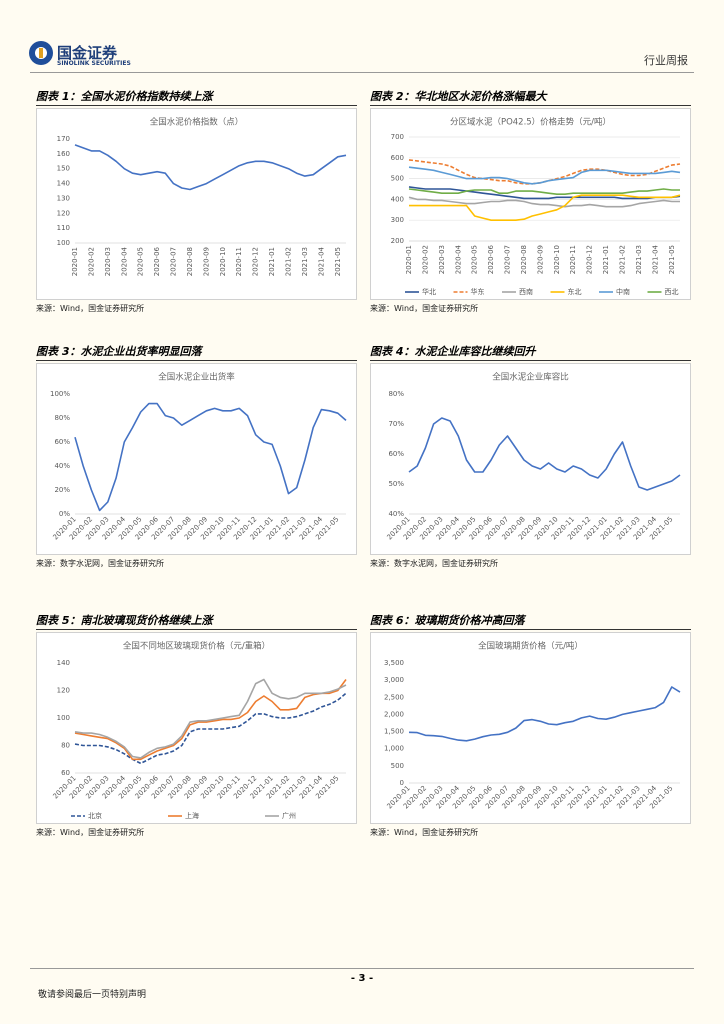 Image resolution: width=724 pixels, height=1024 pixels. What do you see at coordinates (478, 291) in the screenshot?
I see `legend-label: 华东` at bounding box center [478, 291].